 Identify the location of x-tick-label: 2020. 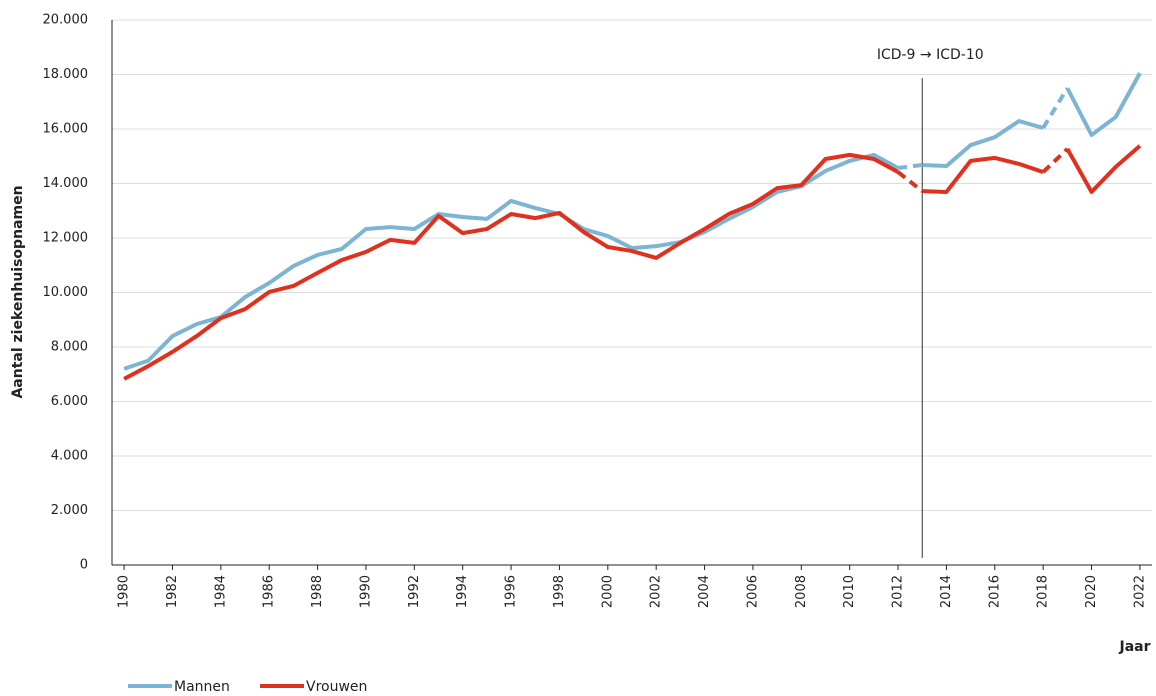
(1091, 591).